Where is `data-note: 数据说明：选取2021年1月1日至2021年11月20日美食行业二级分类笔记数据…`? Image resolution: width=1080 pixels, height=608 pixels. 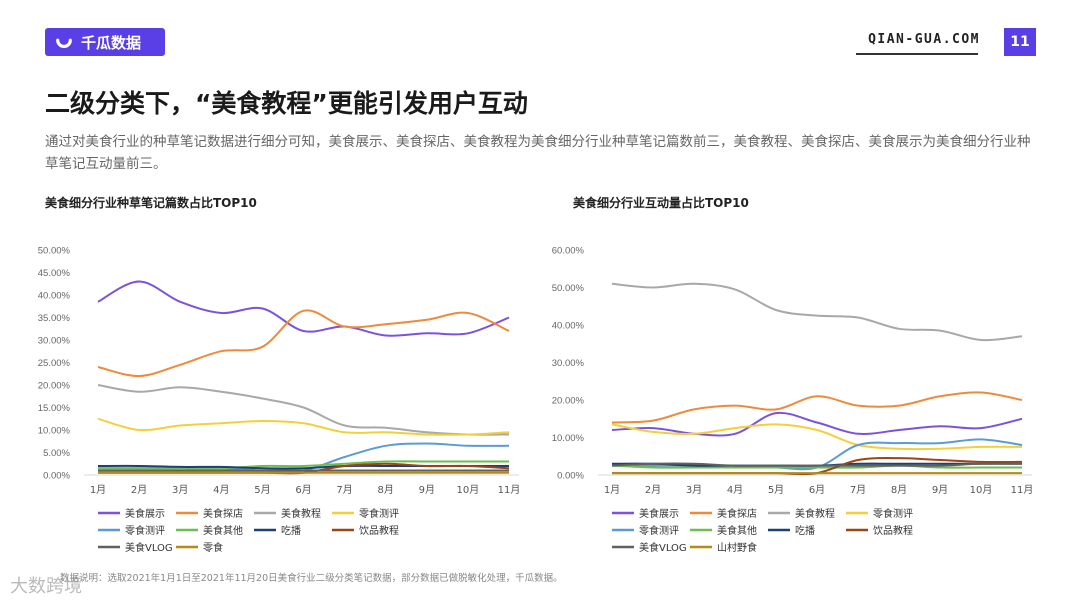 data-note: 数据说明：选取2021年1月1日至2021年11月20日美食行业二级分类笔记数据… is located at coordinates (311, 578).